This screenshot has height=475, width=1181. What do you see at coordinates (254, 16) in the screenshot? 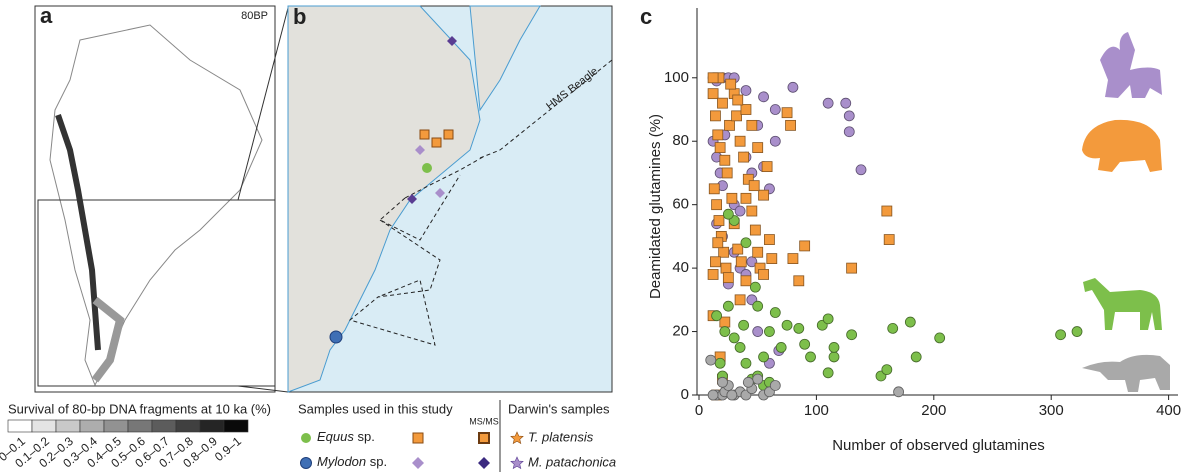
I see `map-tag: 80BP` at bounding box center [254, 16].